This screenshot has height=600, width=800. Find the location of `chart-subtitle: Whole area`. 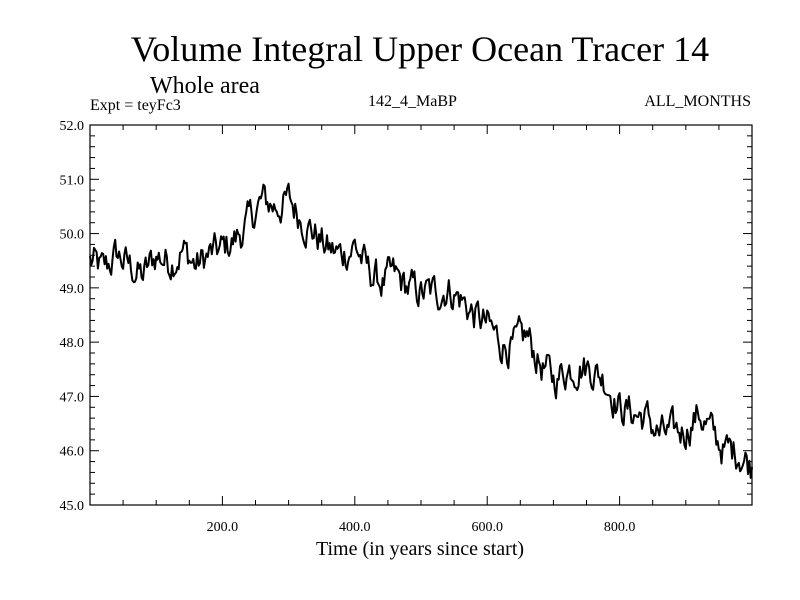

chart-subtitle: Whole area is located at coordinates (205, 86).